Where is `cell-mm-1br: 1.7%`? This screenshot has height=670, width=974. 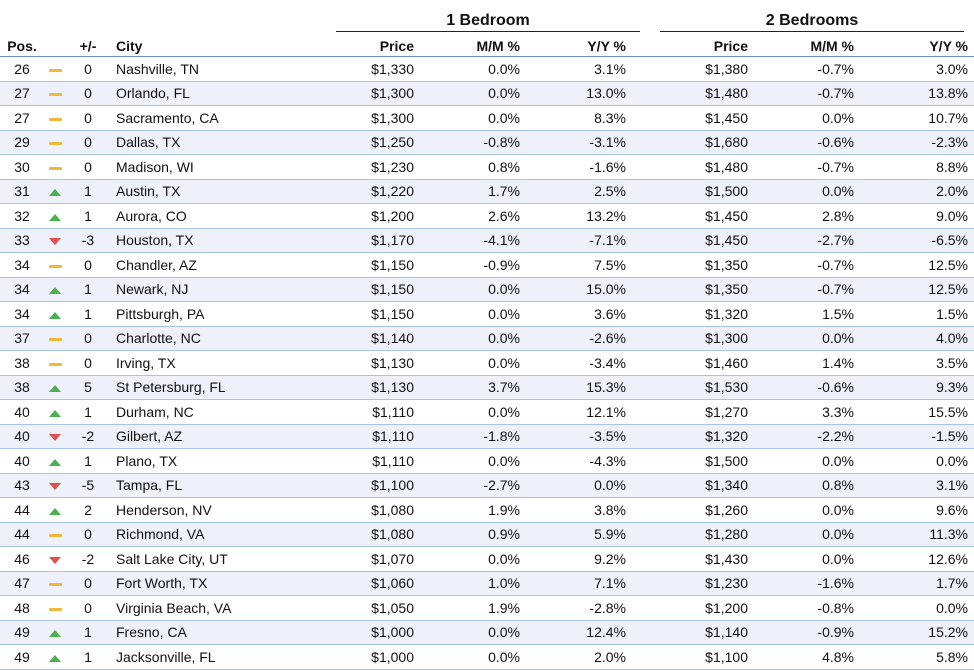 cell-mm-1br: 1.7% is located at coordinates (474, 191).